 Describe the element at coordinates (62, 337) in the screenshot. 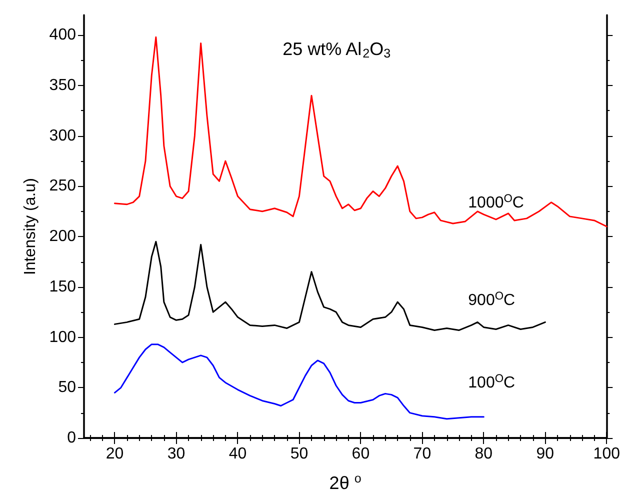

I see `y-tick-label: 100` at that location.